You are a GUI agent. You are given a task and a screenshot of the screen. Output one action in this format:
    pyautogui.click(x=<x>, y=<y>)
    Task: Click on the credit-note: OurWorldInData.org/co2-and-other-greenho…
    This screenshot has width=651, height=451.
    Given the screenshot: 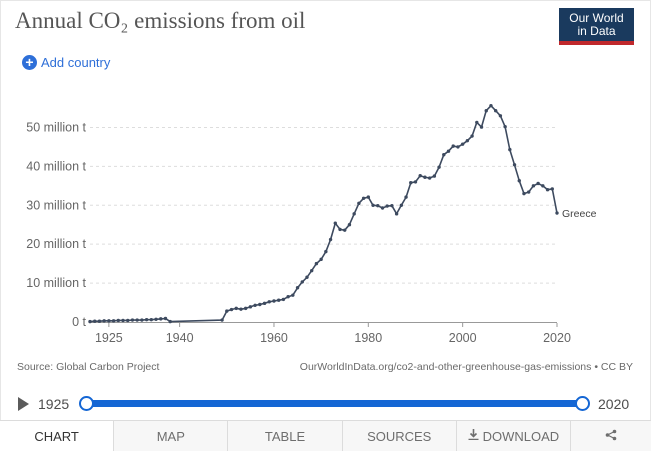 What is the action you would take?
    pyautogui.click(x=466, y=367)
    